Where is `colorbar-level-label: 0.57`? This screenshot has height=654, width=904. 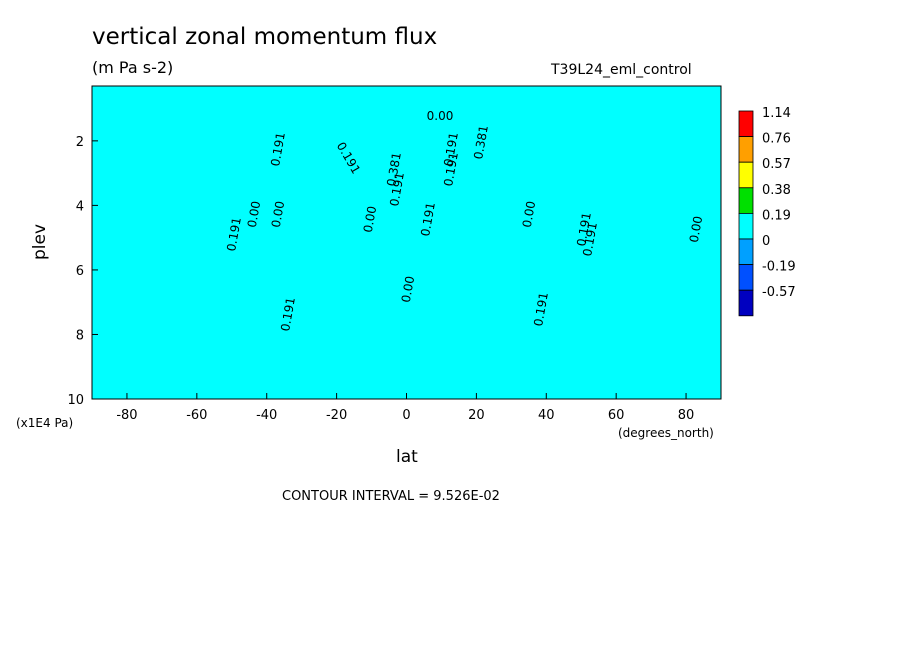
colorbar-level-label: 0.57 is located at coordinates (776, 164).